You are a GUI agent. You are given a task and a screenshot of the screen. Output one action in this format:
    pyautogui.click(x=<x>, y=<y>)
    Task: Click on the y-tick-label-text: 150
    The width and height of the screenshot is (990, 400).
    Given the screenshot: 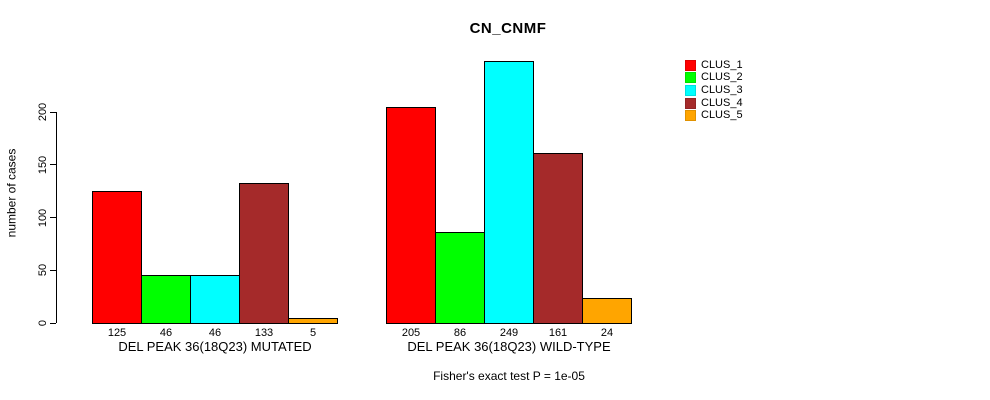 What is the action you would take?
    pyautogui.click(x=42, y=165)
    